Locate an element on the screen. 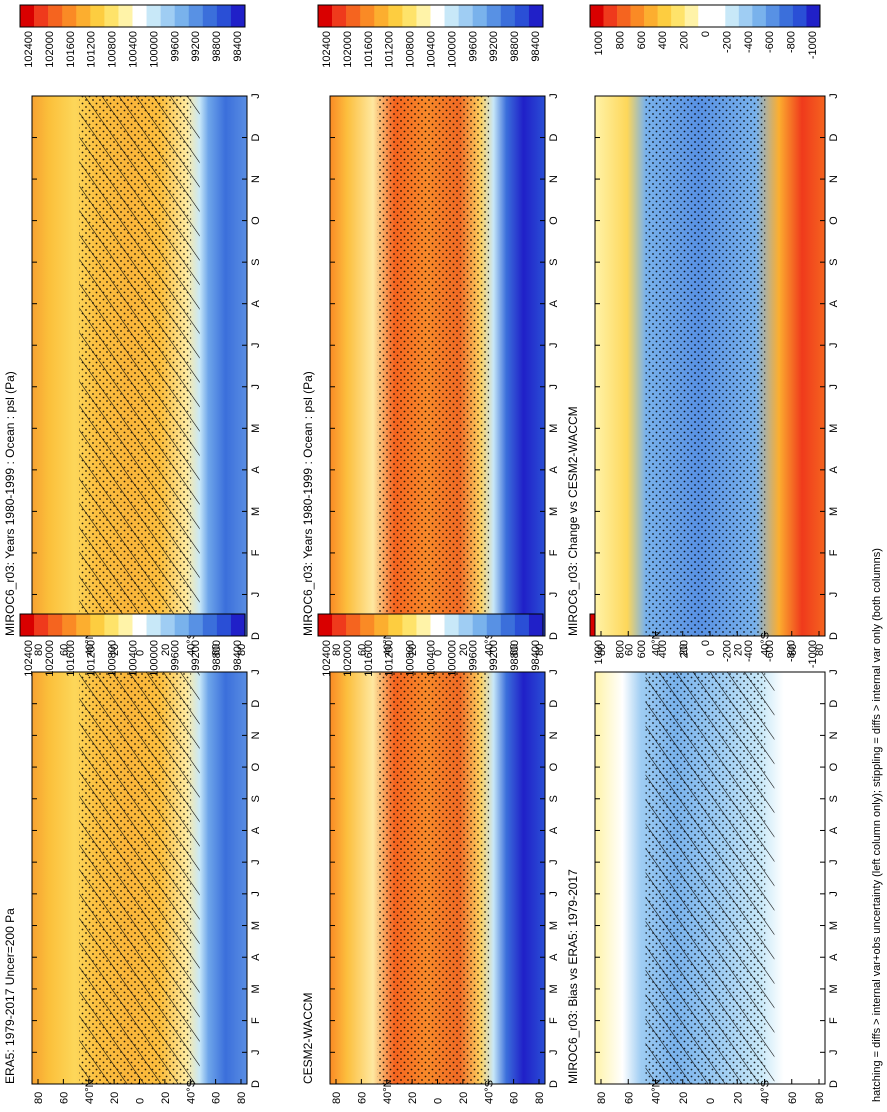 The image size is (887, 1112). colorbar-label: 1000 is located at coordinates (599, 43).